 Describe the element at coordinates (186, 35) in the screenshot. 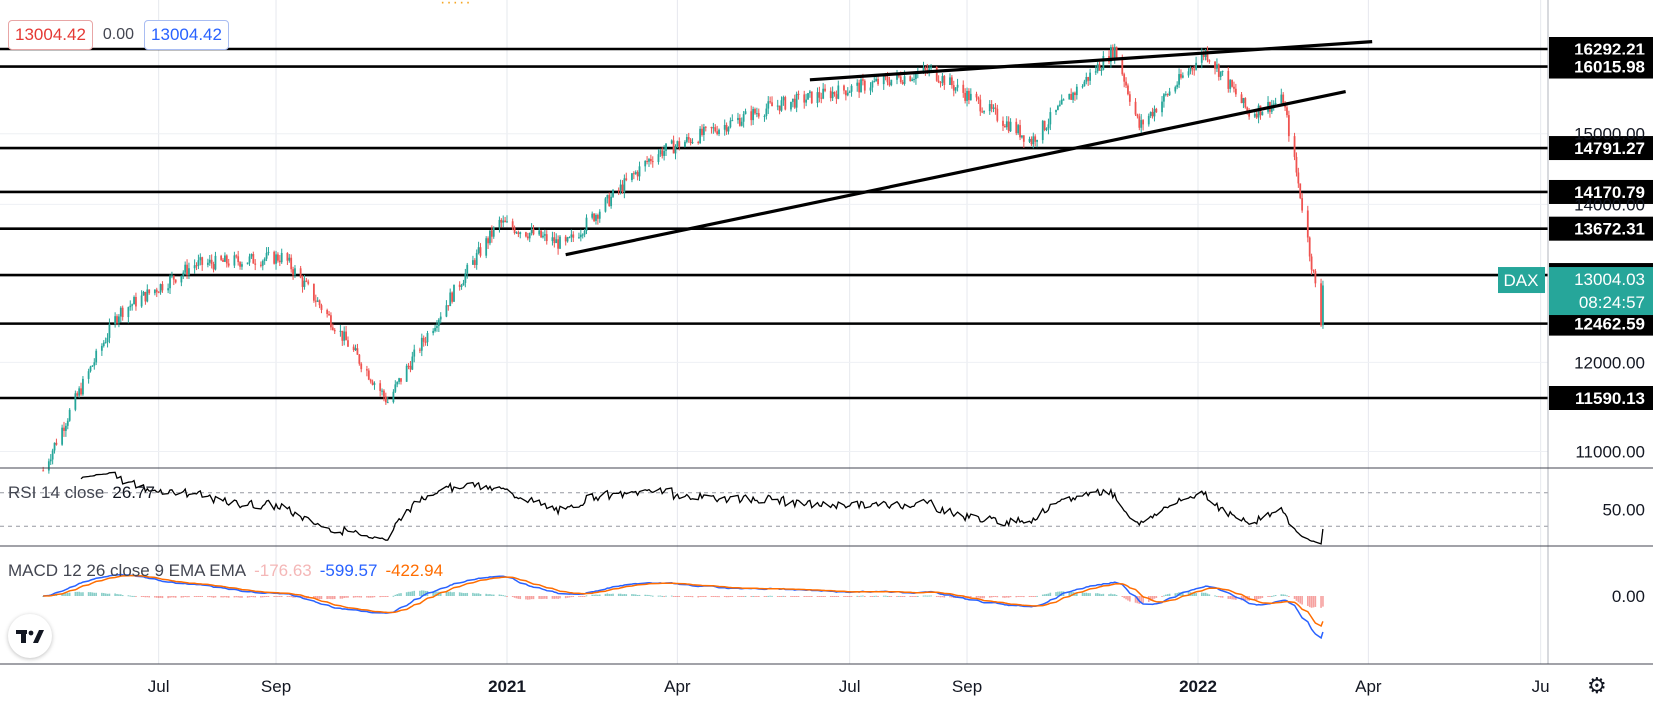

I see `buy-price-button: 13004.42` at that location.